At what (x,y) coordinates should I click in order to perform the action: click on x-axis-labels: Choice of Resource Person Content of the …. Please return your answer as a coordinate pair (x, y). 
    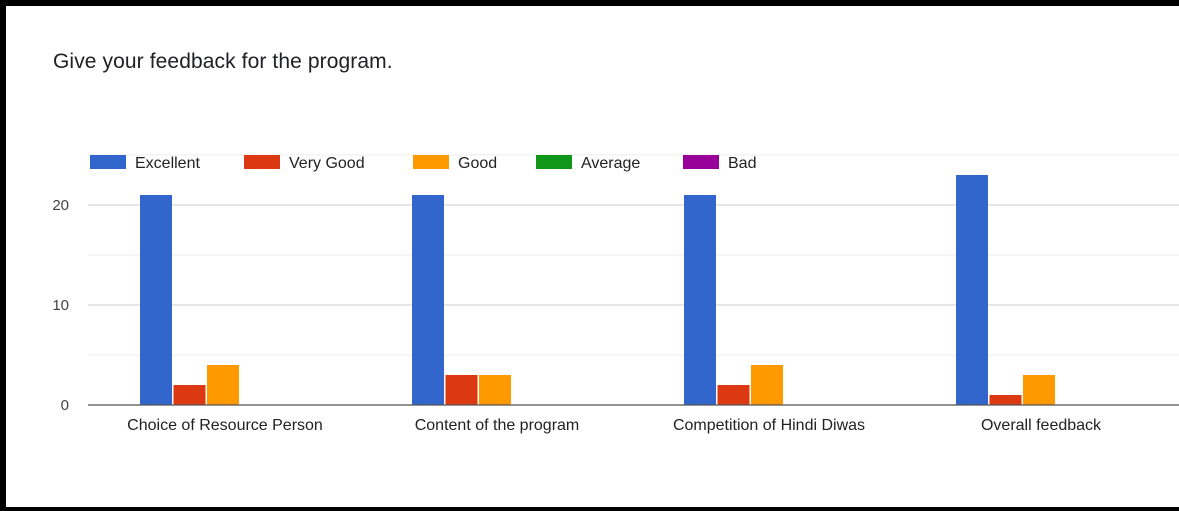
    Looking at the image, I should click on (614, 425).